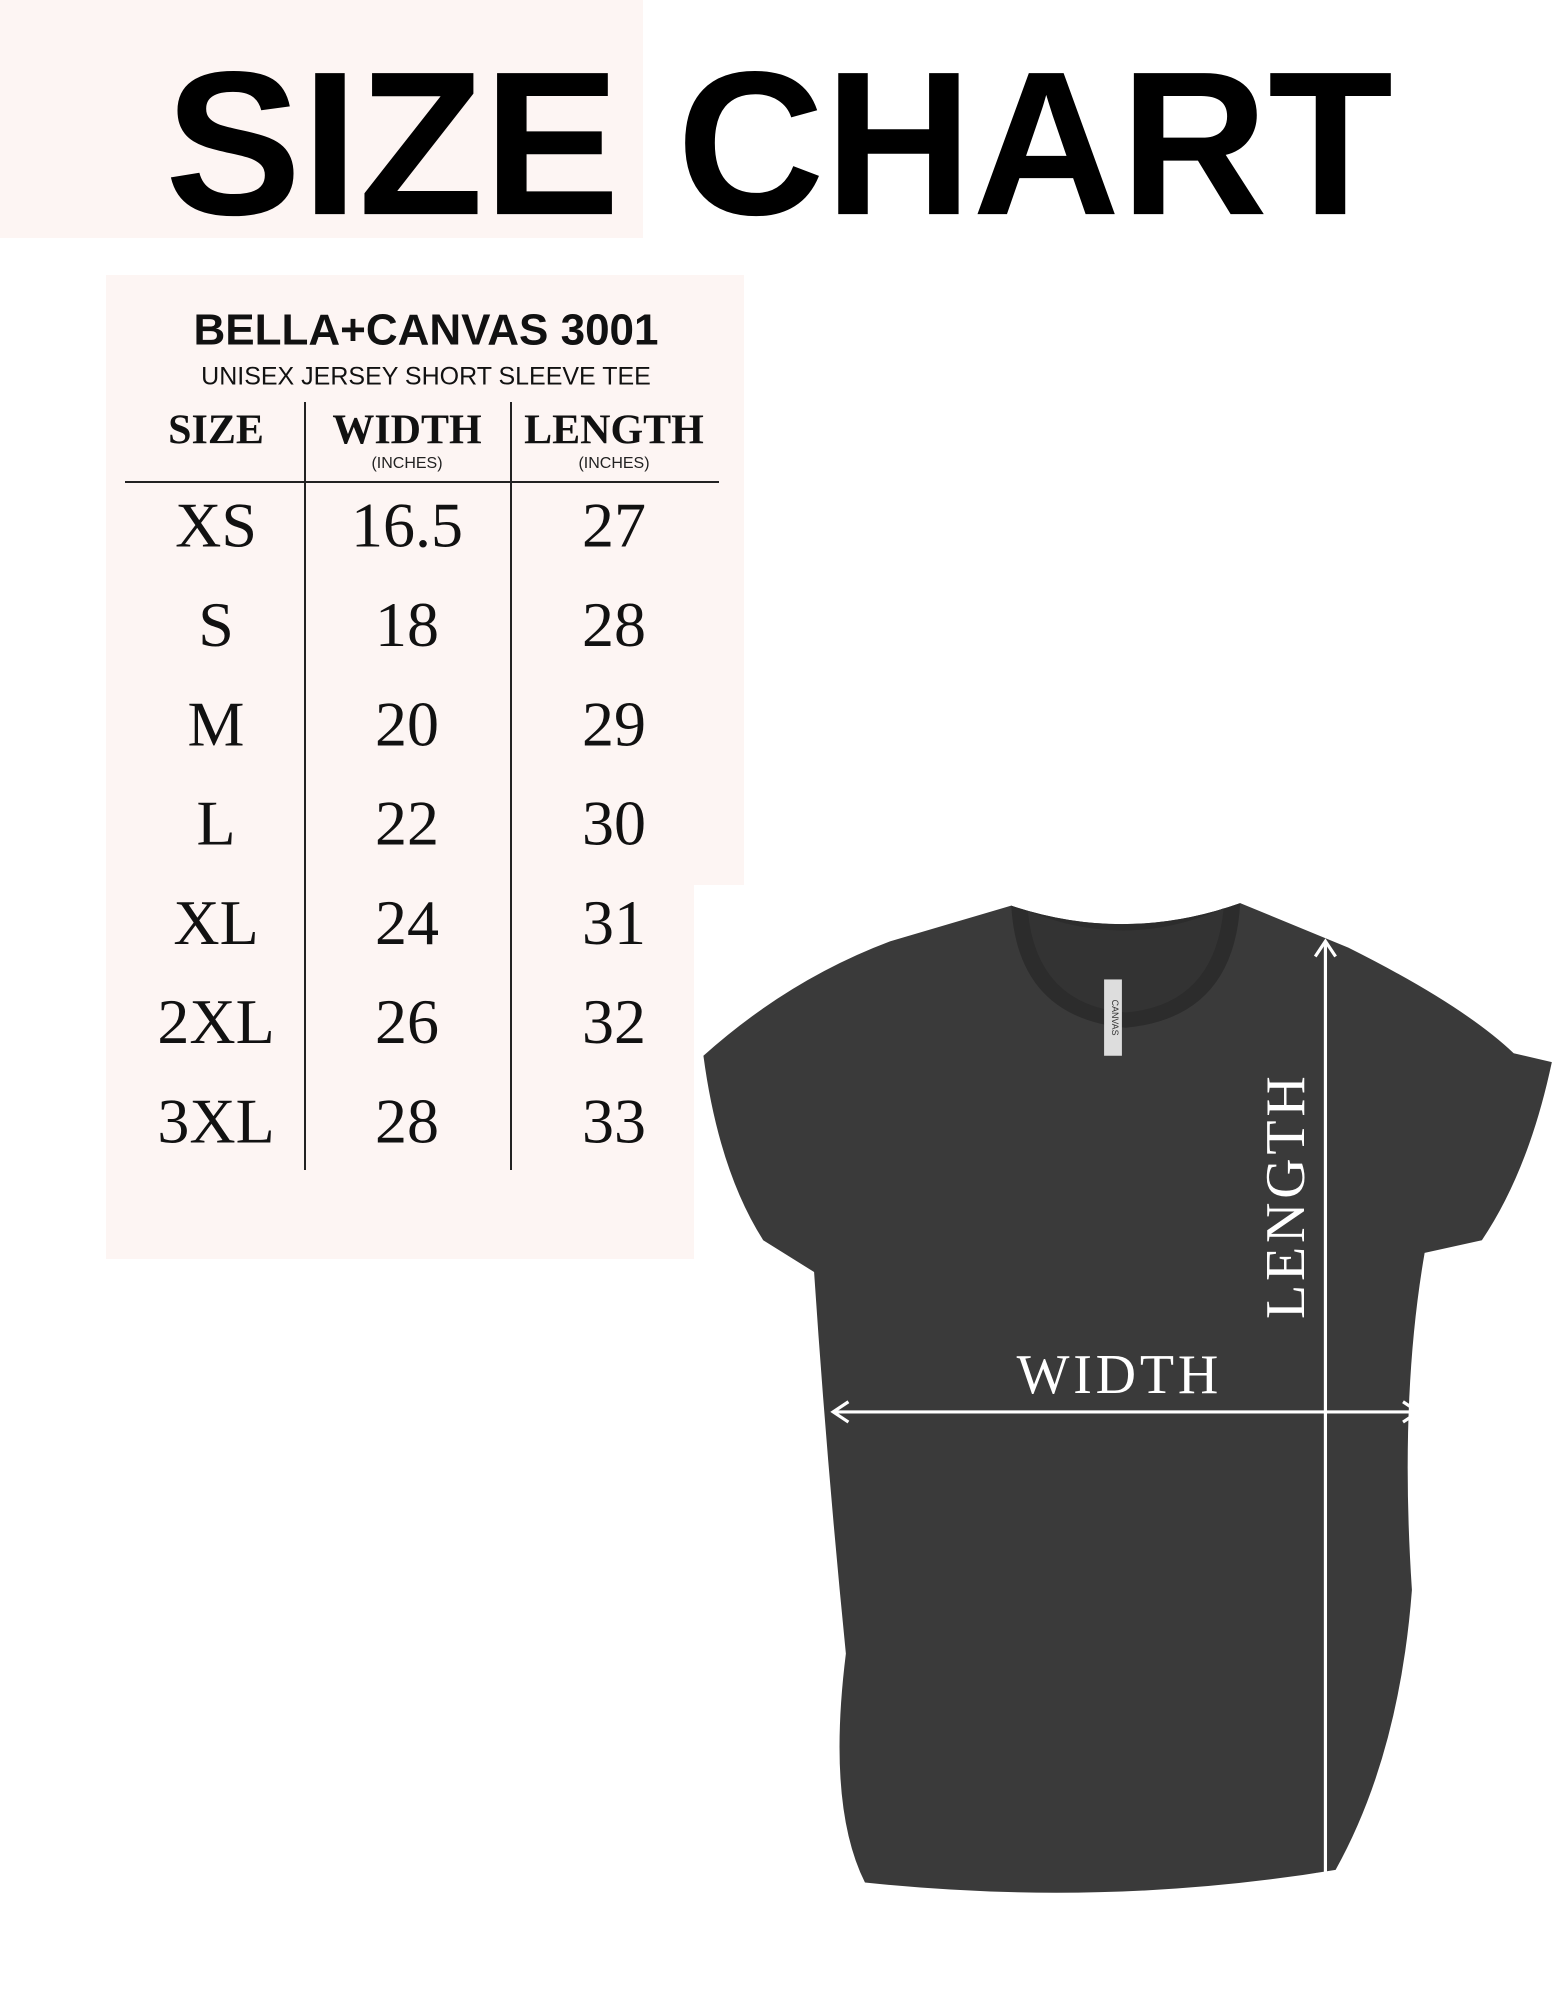 This screenshot has width=1556, height=2000. What do you see at coordinates (321, 119) in the screenshot?
I see `title-background` at bounding box center [321, 119].